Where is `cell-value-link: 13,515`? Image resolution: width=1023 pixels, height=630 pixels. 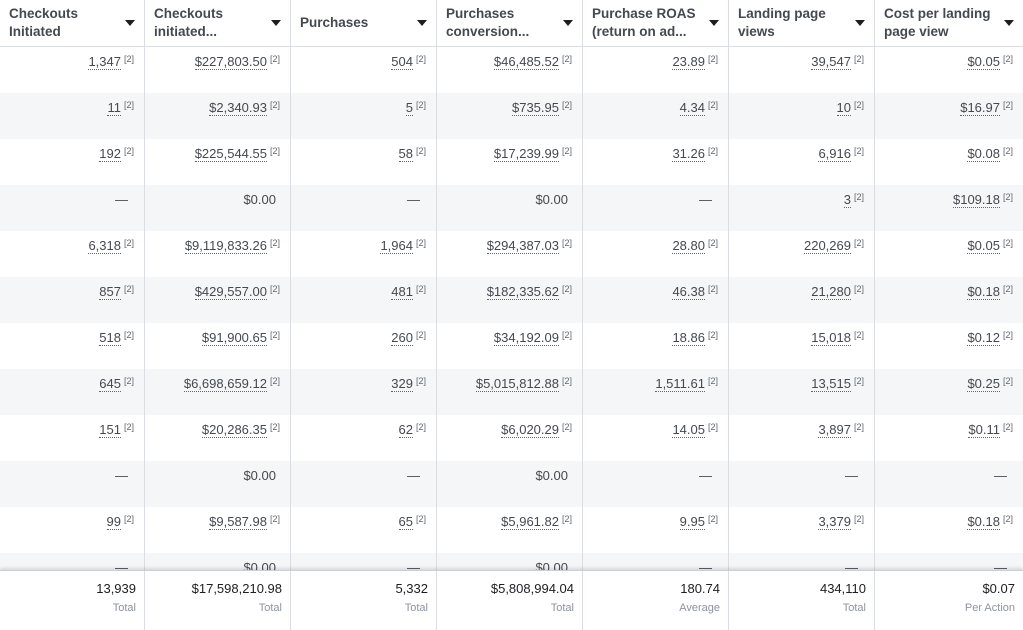 cell-value-link: 13,515 is located at coordinates (831, 384).